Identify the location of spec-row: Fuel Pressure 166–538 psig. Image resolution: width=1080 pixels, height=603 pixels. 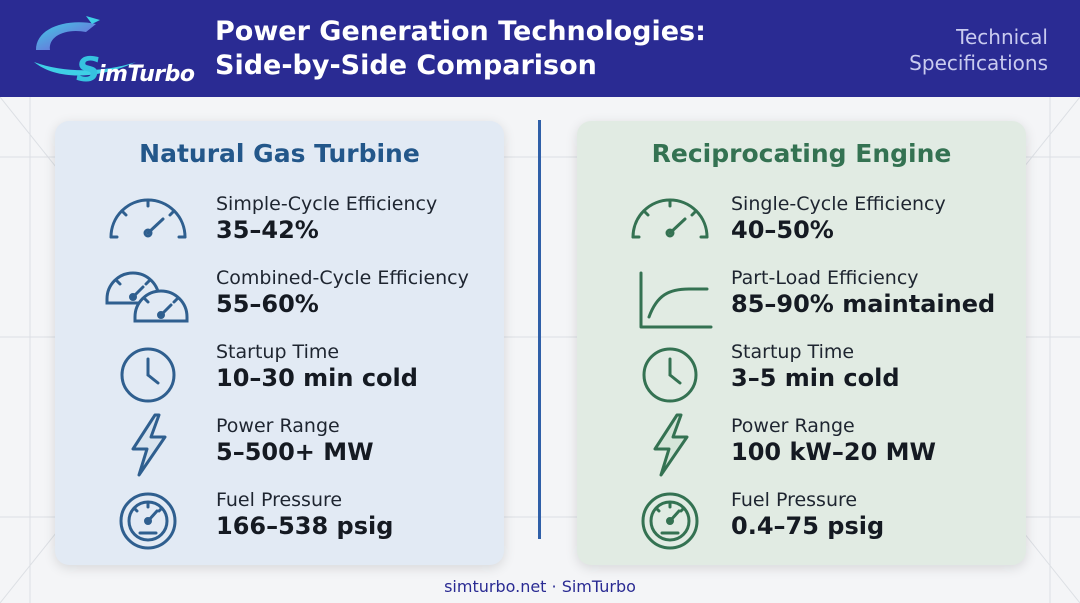
(279, 524).